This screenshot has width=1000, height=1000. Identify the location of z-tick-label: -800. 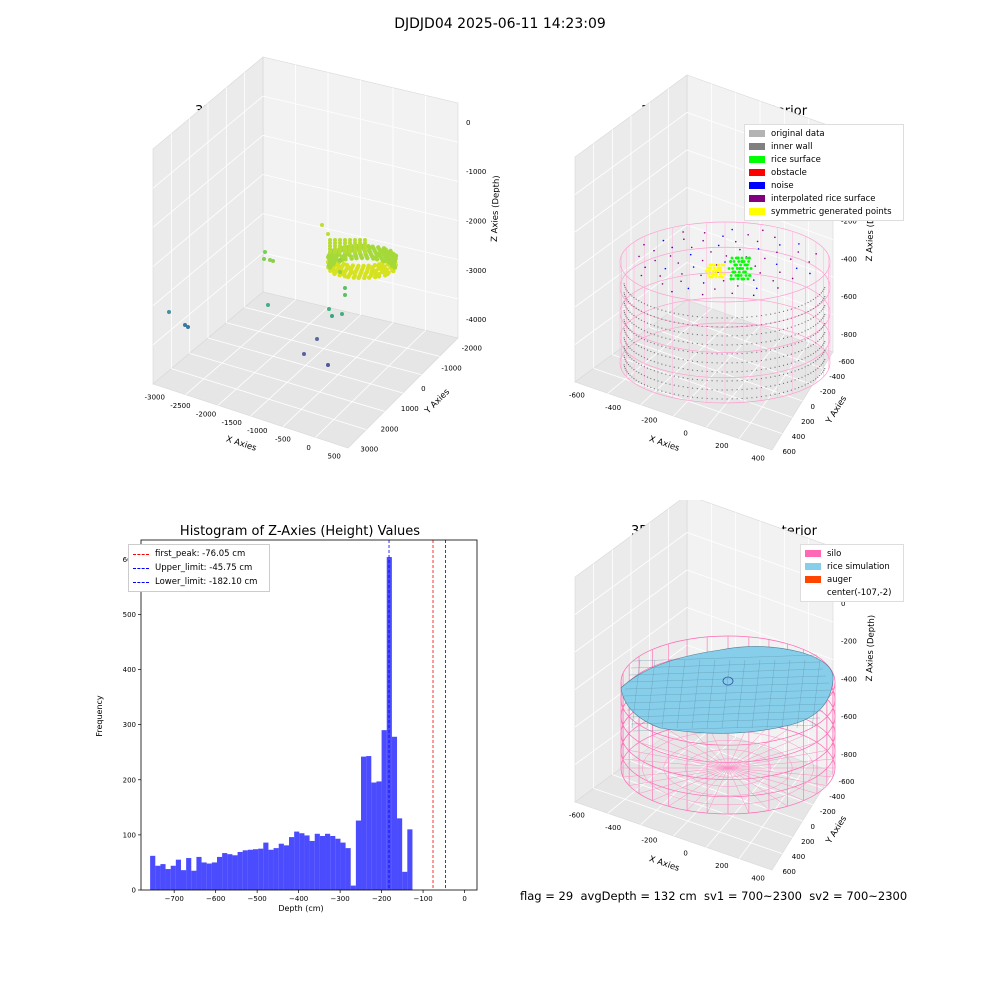
(849, 755).